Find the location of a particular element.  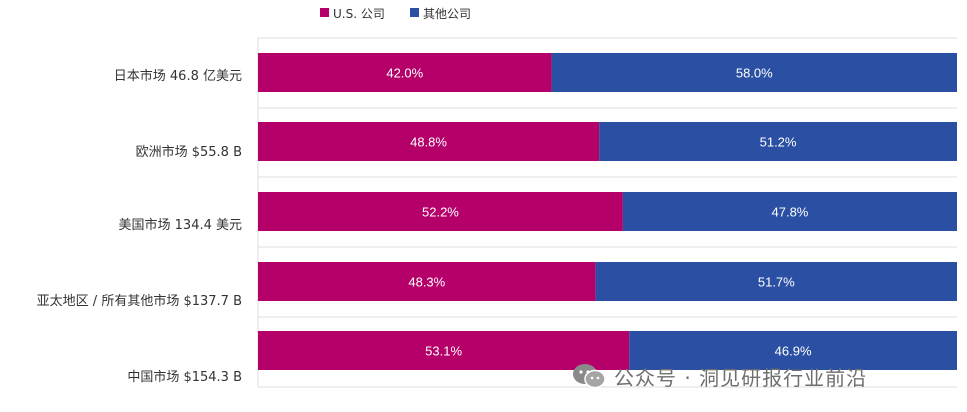

category-label: 日本市场 46.8 亿美元 is located at coordinates (178, 76).